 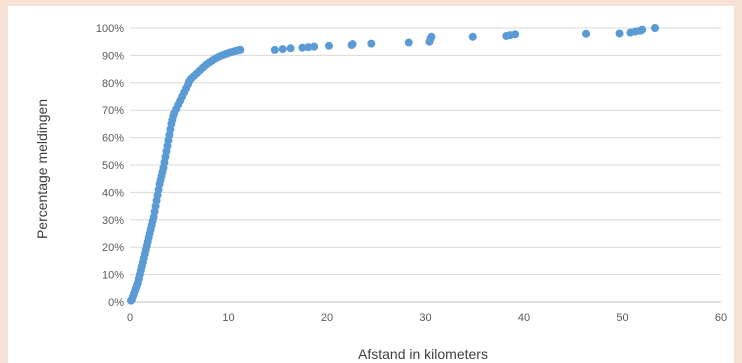 I want to click on y-axis-title: Percentage meldingen, so click(x=42, y=169).